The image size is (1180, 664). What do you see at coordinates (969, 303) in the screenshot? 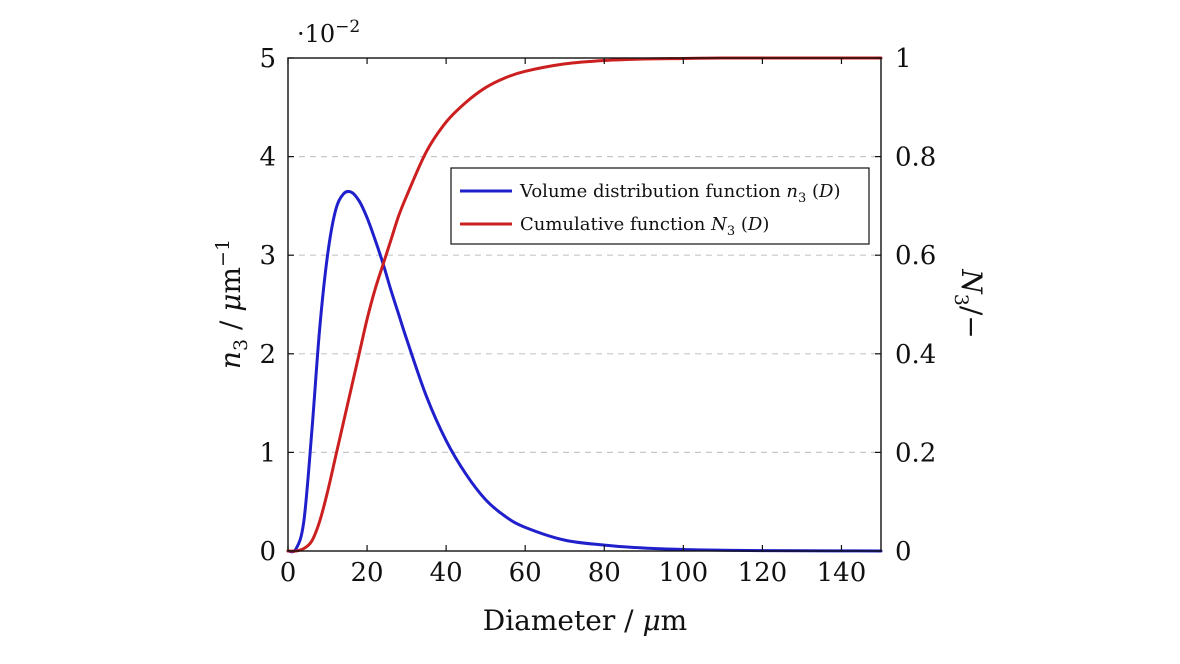
I see `y-right-axis-title: N3/−` at bounding box center [969, 303].